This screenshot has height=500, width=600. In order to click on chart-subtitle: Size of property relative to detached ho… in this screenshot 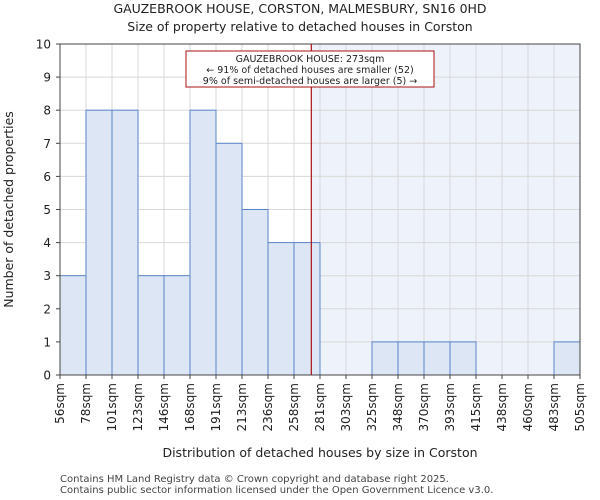, I will do `click(300, 26)`.